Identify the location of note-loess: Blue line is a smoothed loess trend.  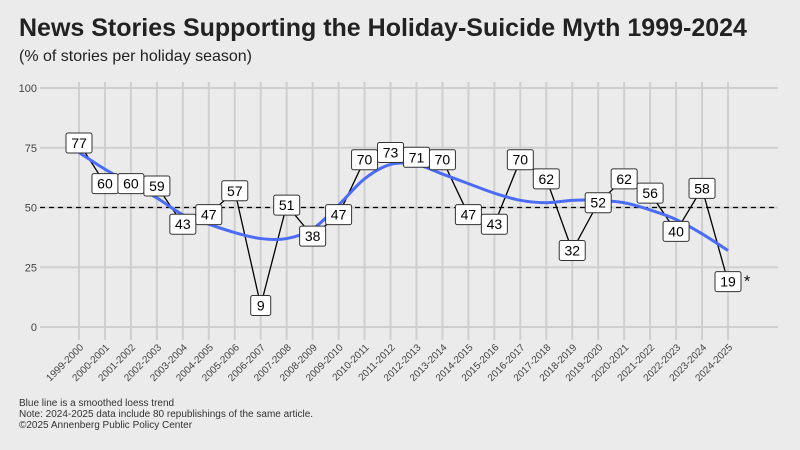
(97, 403).